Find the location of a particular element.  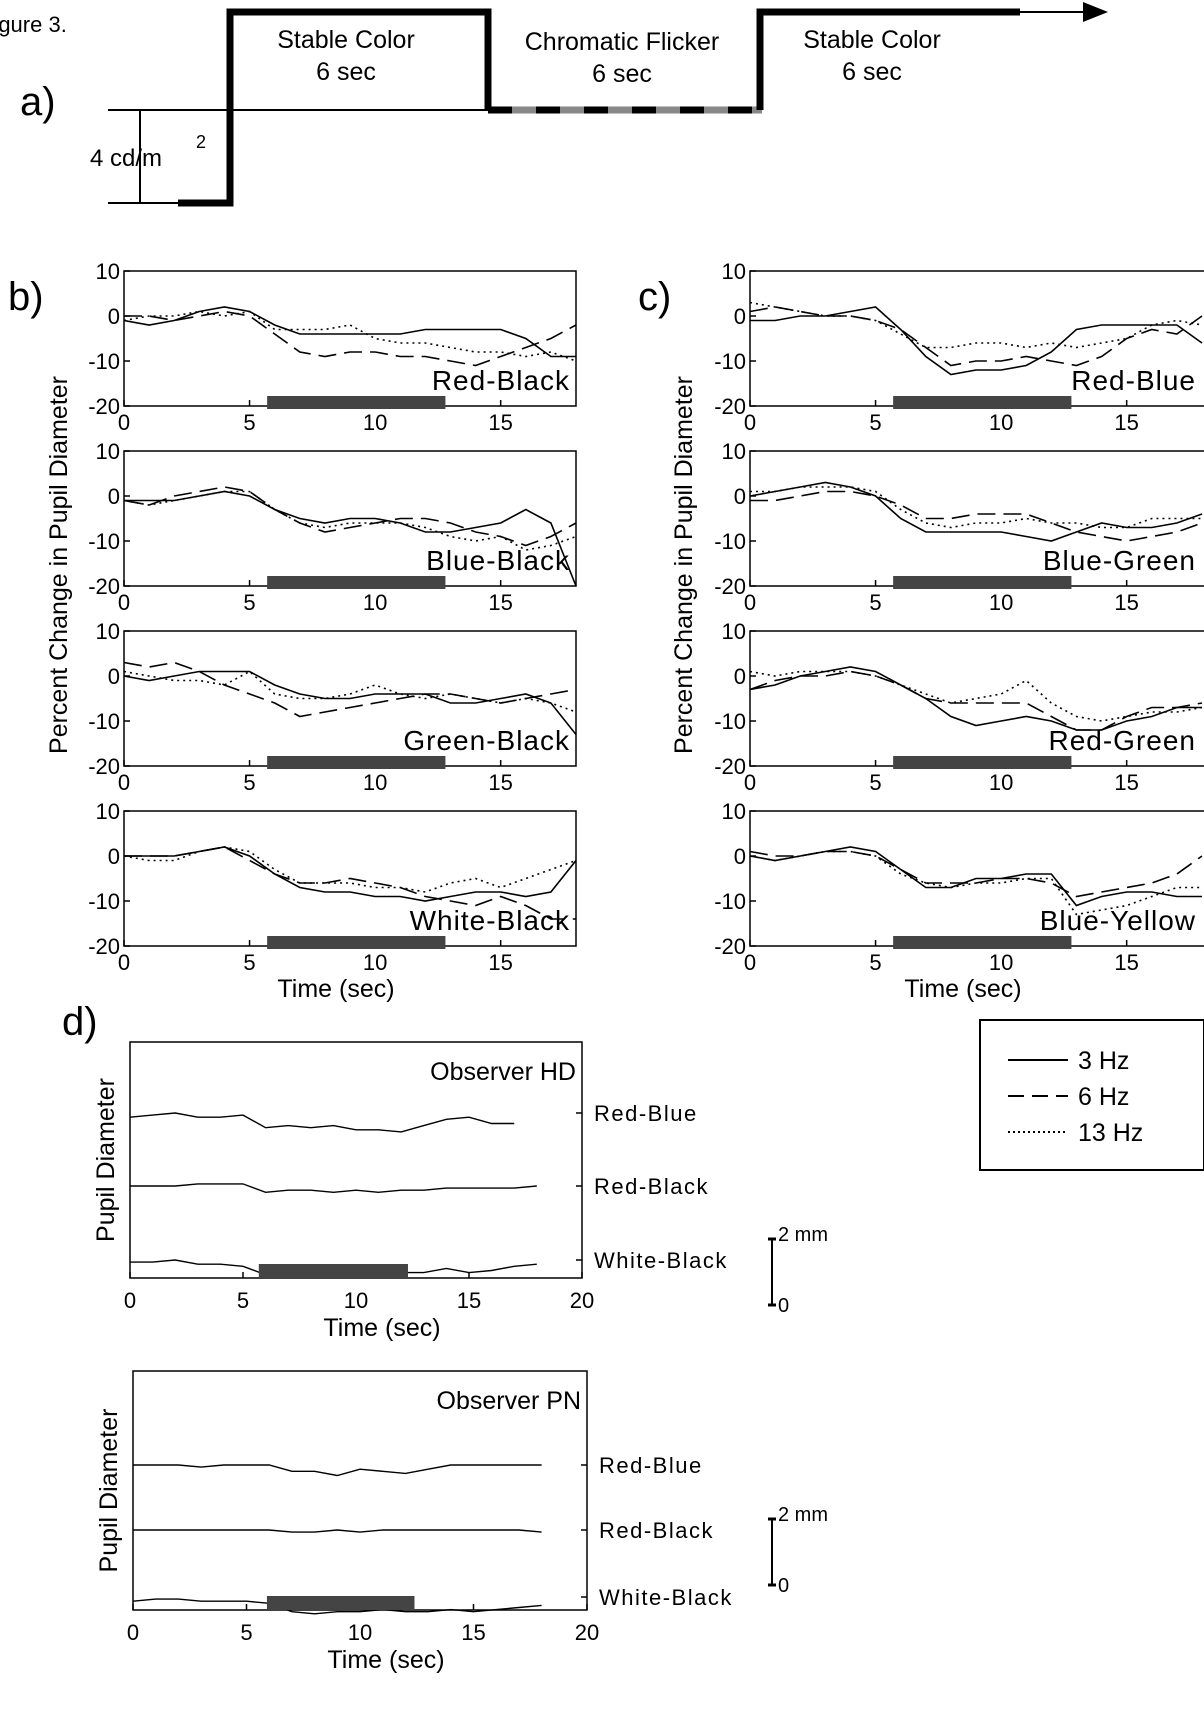

legend: 3 Hz 6 Hz 13 Hz is located at coordinates (1092, 1095).